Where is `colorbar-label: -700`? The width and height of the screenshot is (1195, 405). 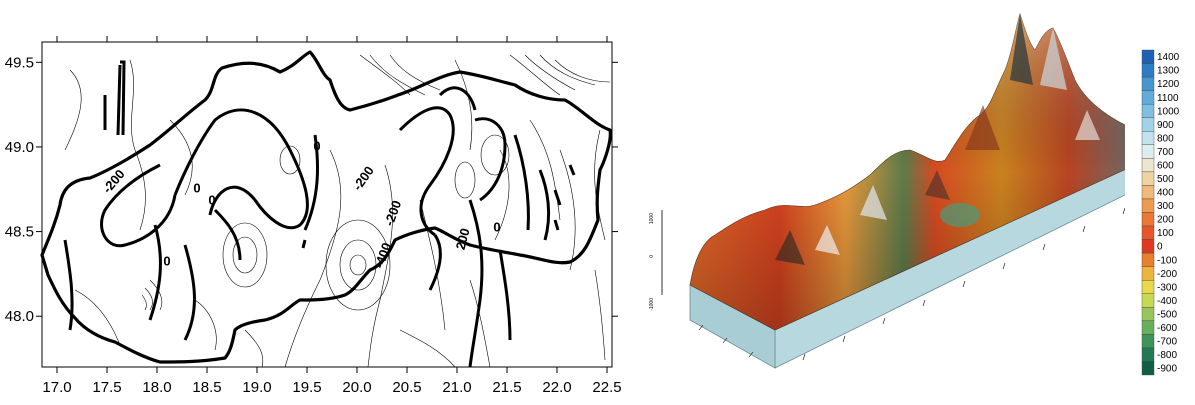 colorbar-label: -700 is located at coordinates (1167, 342).